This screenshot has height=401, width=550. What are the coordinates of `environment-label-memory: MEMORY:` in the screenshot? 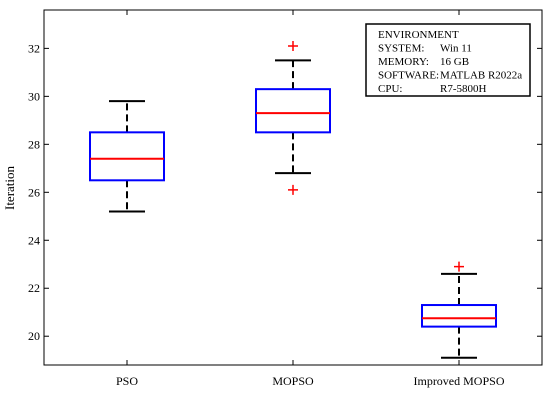 It's located at (403, 62).